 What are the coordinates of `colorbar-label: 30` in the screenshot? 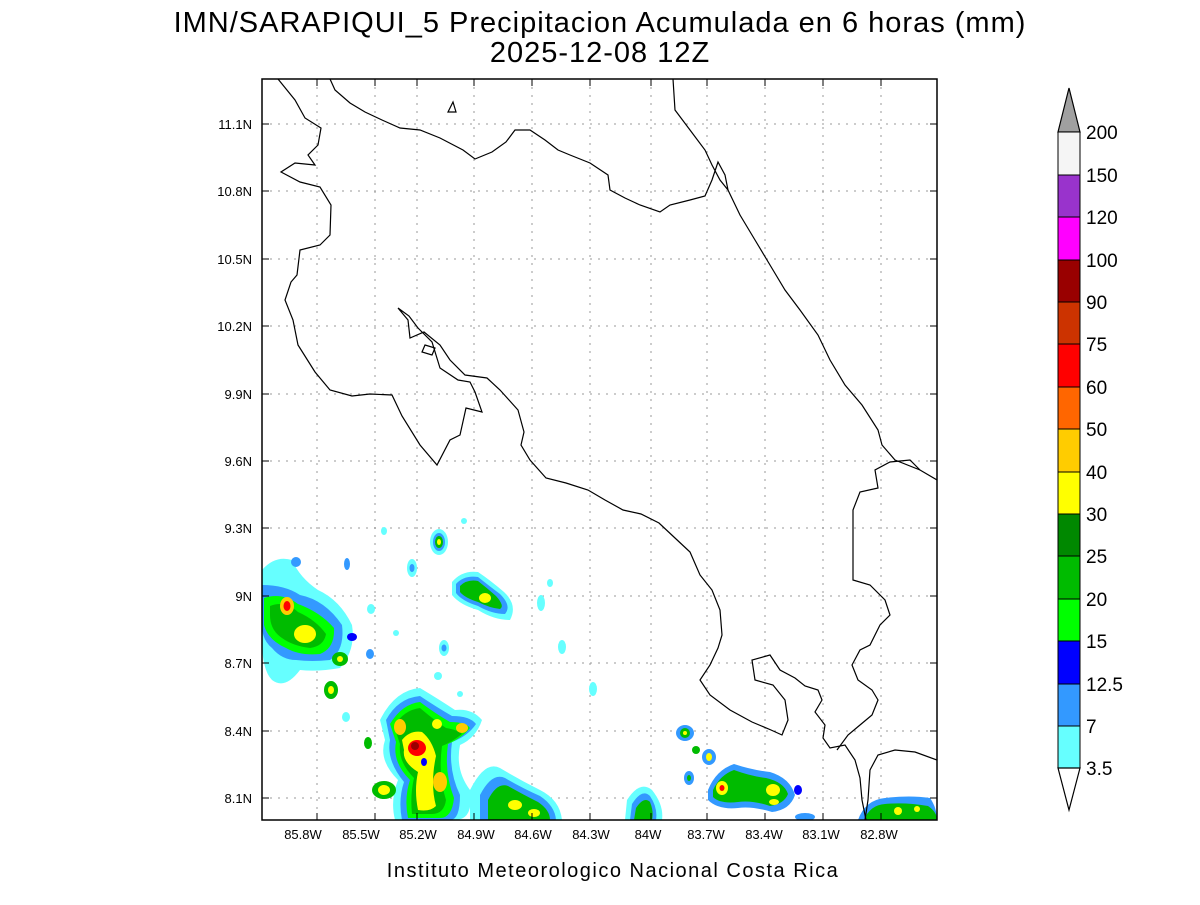 It's located at (1096, 515).